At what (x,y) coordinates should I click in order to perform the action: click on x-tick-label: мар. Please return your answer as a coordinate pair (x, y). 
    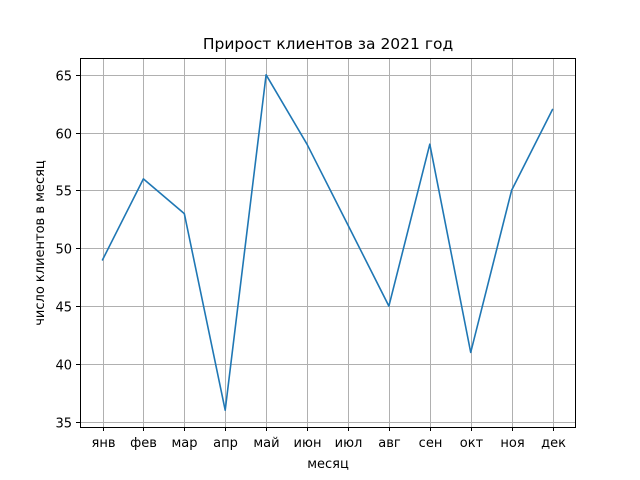
    Looking at the image, I should click on (184, 443).